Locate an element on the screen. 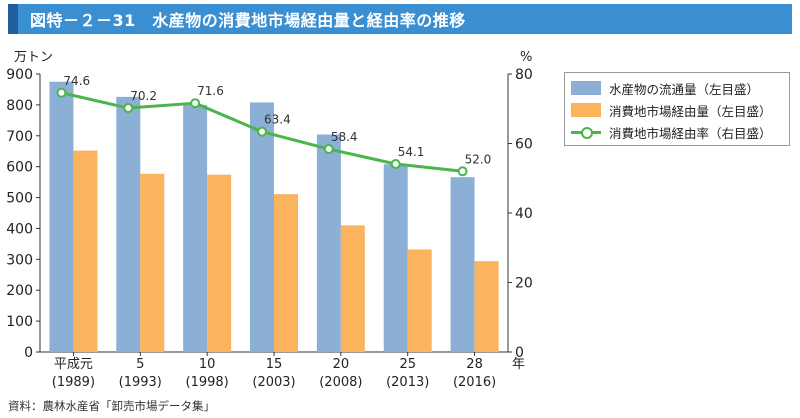 The image size is (800, 418). source-note: 資料：農林水産省「卸売市場データ集」 is located at coordinates (111, 406).